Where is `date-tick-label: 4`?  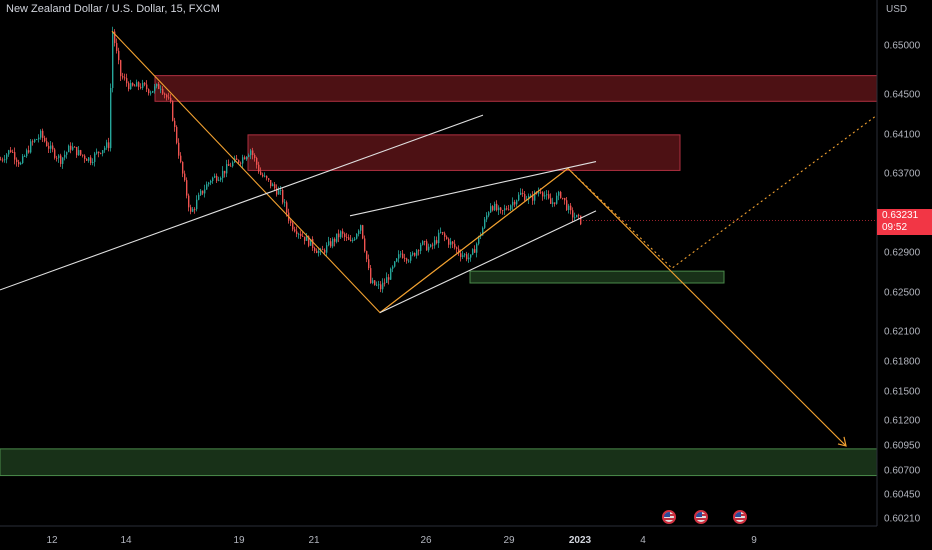 date-tick-label: 4 is located at coordinates (643, 540).